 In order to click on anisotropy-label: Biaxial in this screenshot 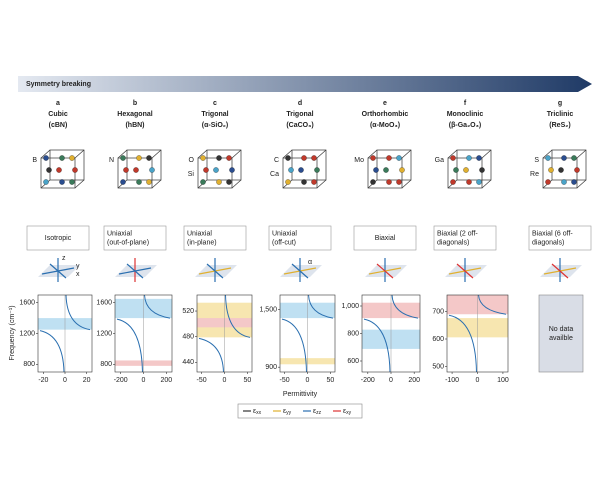, I will do `click(385, 238)`.